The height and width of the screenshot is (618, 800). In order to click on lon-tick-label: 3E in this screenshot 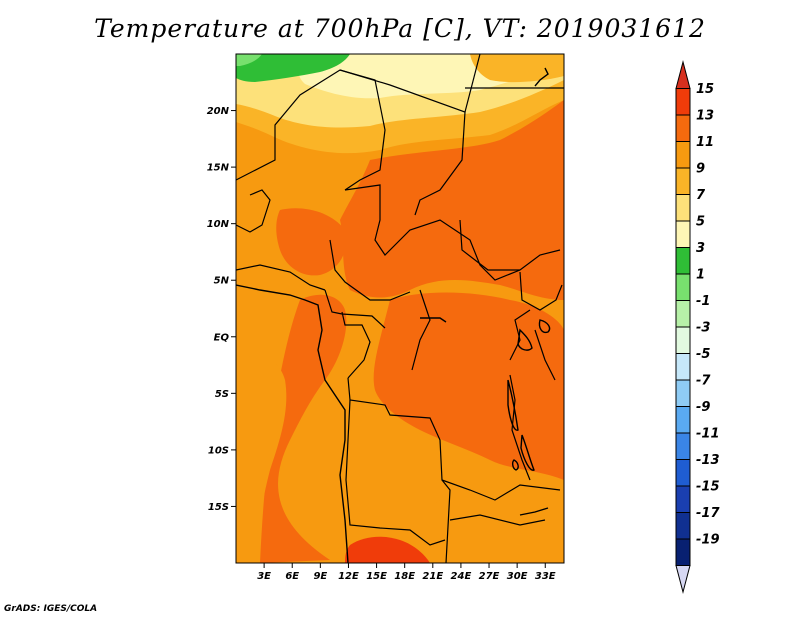, I will do `click(264, 576)`.